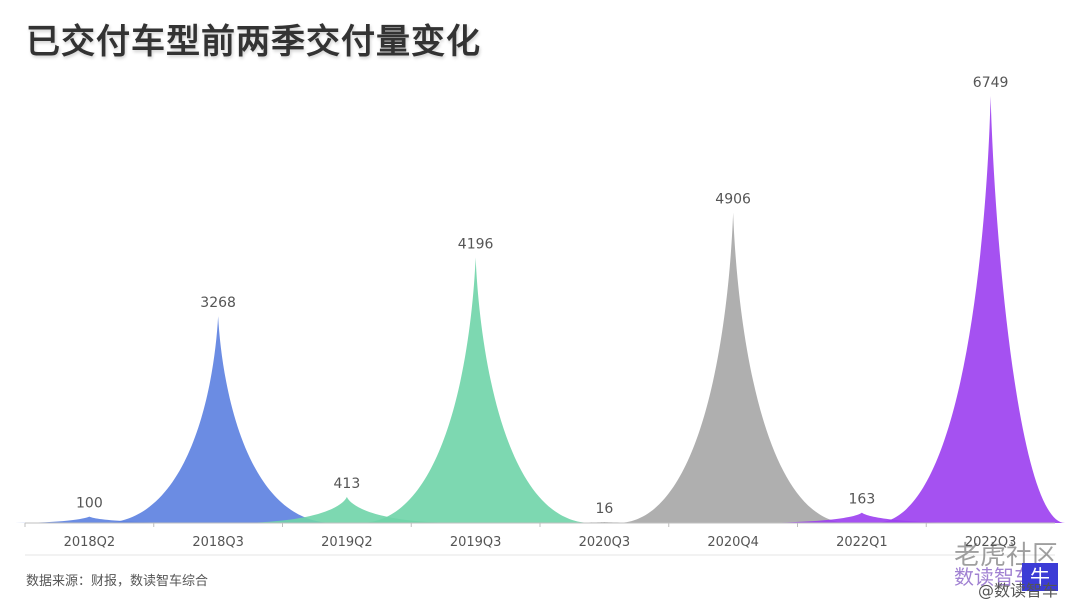 This screenshot has width=1080, height=613. I want to click on value-label-2018Q2: 100, so click(89, 504).